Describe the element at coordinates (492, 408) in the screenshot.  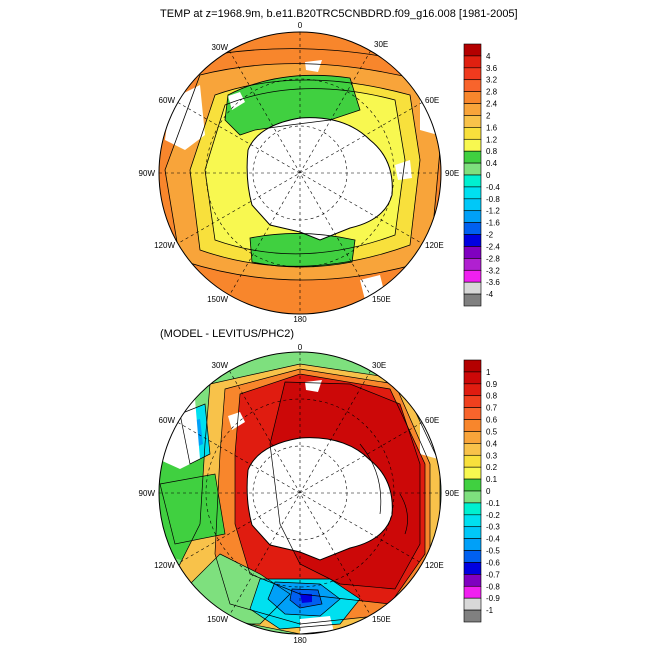
I see `colorbar-label: 0.7` at that location.